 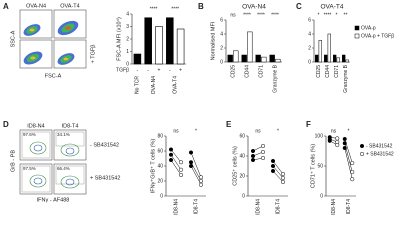 What do you see at coordinates (368, 28) in the screenshot?
I see `legend-label: OVA-p` at bounding box center [368, 28].